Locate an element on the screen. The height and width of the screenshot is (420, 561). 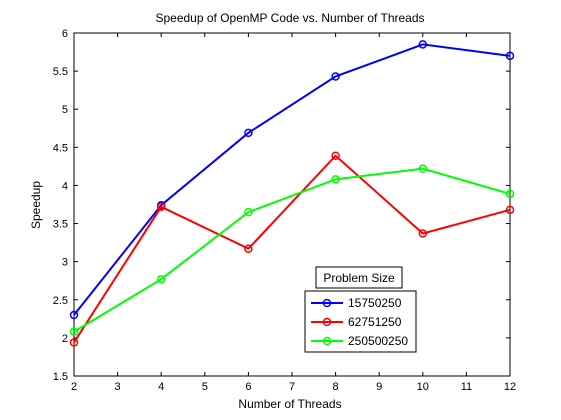
legend-title: Problem Size is located at coordinates (359, 278).